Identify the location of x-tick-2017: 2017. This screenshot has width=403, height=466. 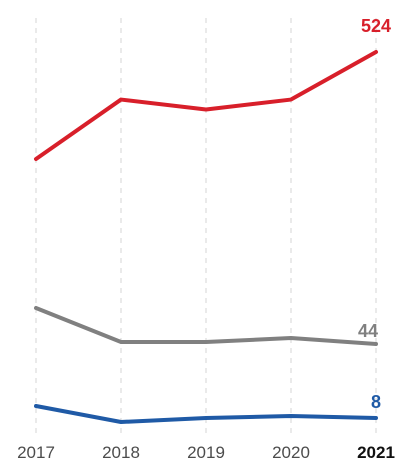
(36, 452).